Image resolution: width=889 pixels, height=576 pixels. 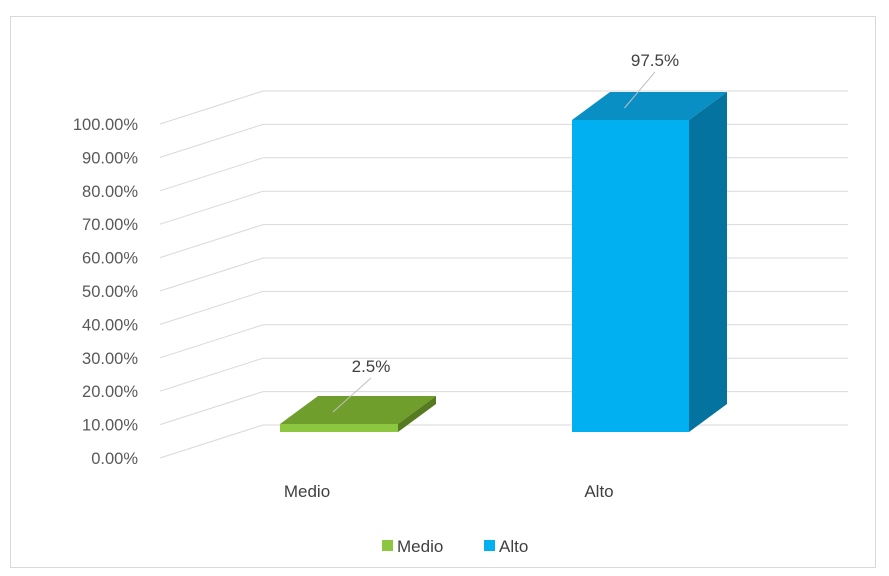 I want to click on y-tick-label: 30.00%, so click(x=110, y=359).